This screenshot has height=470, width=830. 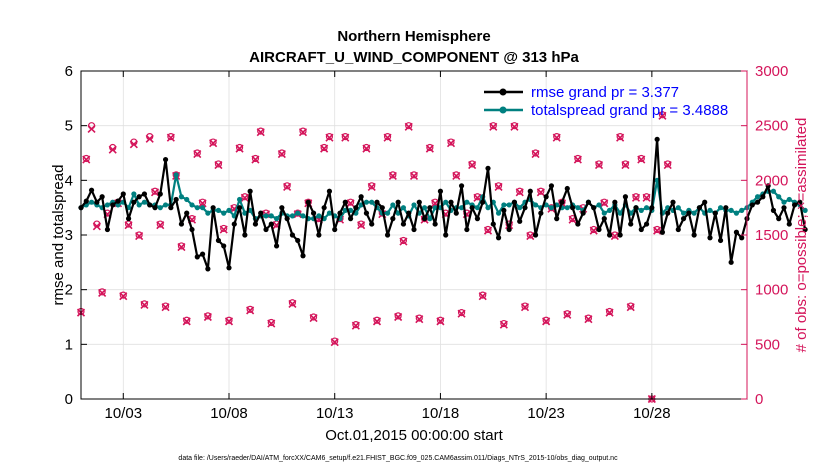 I want to click on x-tick-label: 10/28, so click(x=652, y=413).